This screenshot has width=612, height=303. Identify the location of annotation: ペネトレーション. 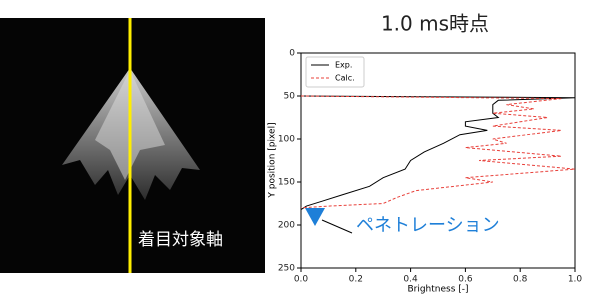
(428, 225).